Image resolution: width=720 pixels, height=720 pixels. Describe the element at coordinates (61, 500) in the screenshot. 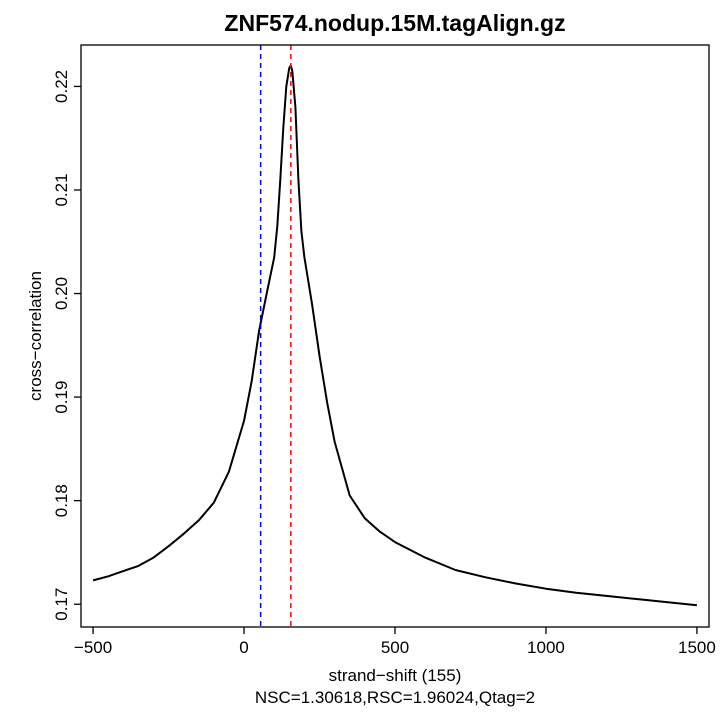

I see `y-tick-label: 0.18` at that location.